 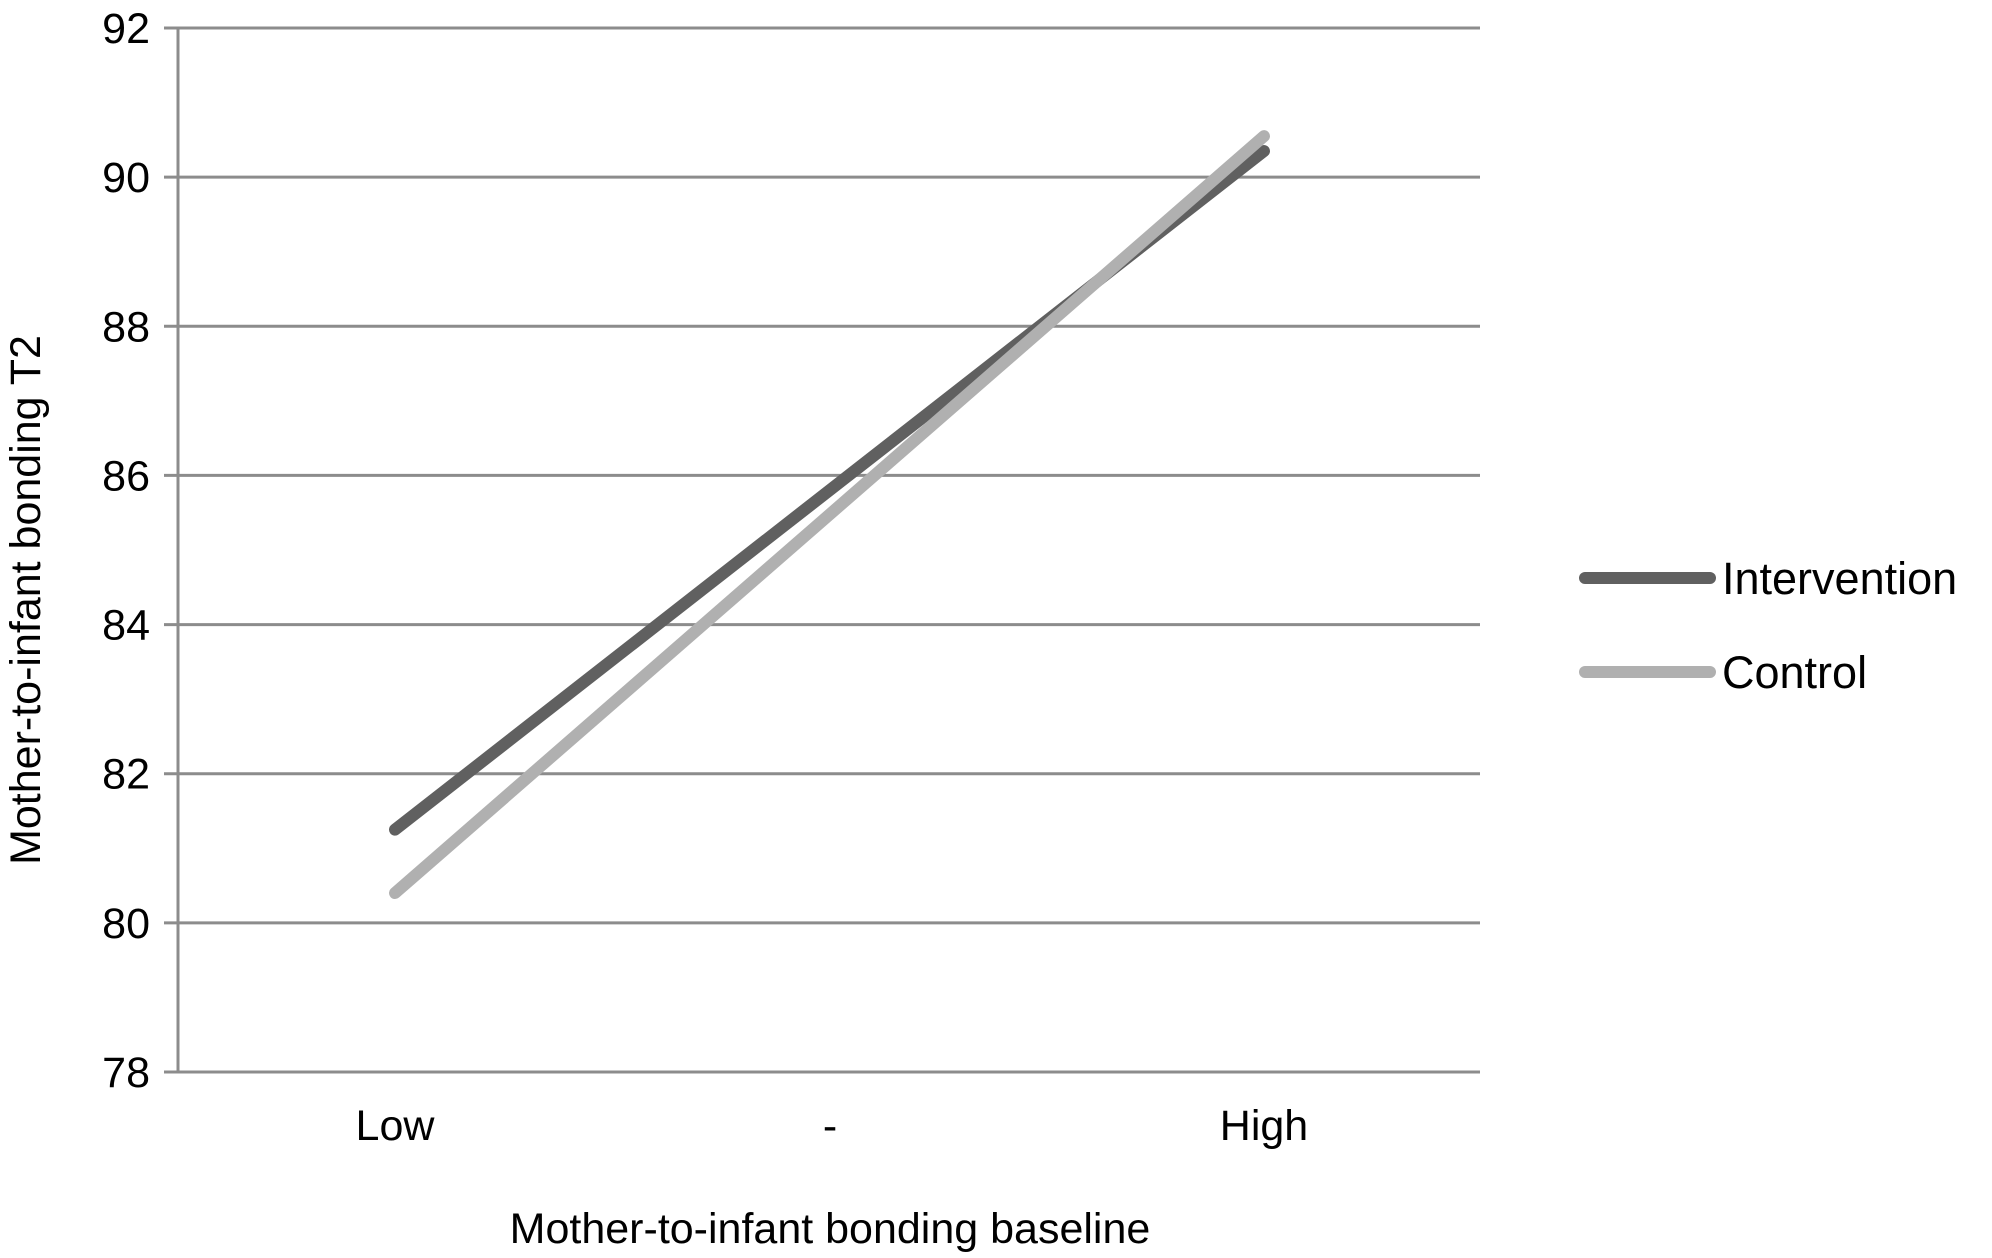 I want to click on legend: Intervention Control, so click(x=1768, y=625).